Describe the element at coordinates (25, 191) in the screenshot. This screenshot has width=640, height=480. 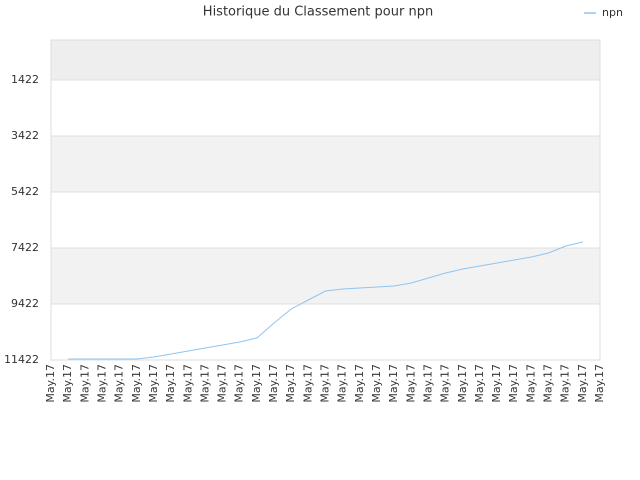
I see `y-tick-label: 5422` at that location.